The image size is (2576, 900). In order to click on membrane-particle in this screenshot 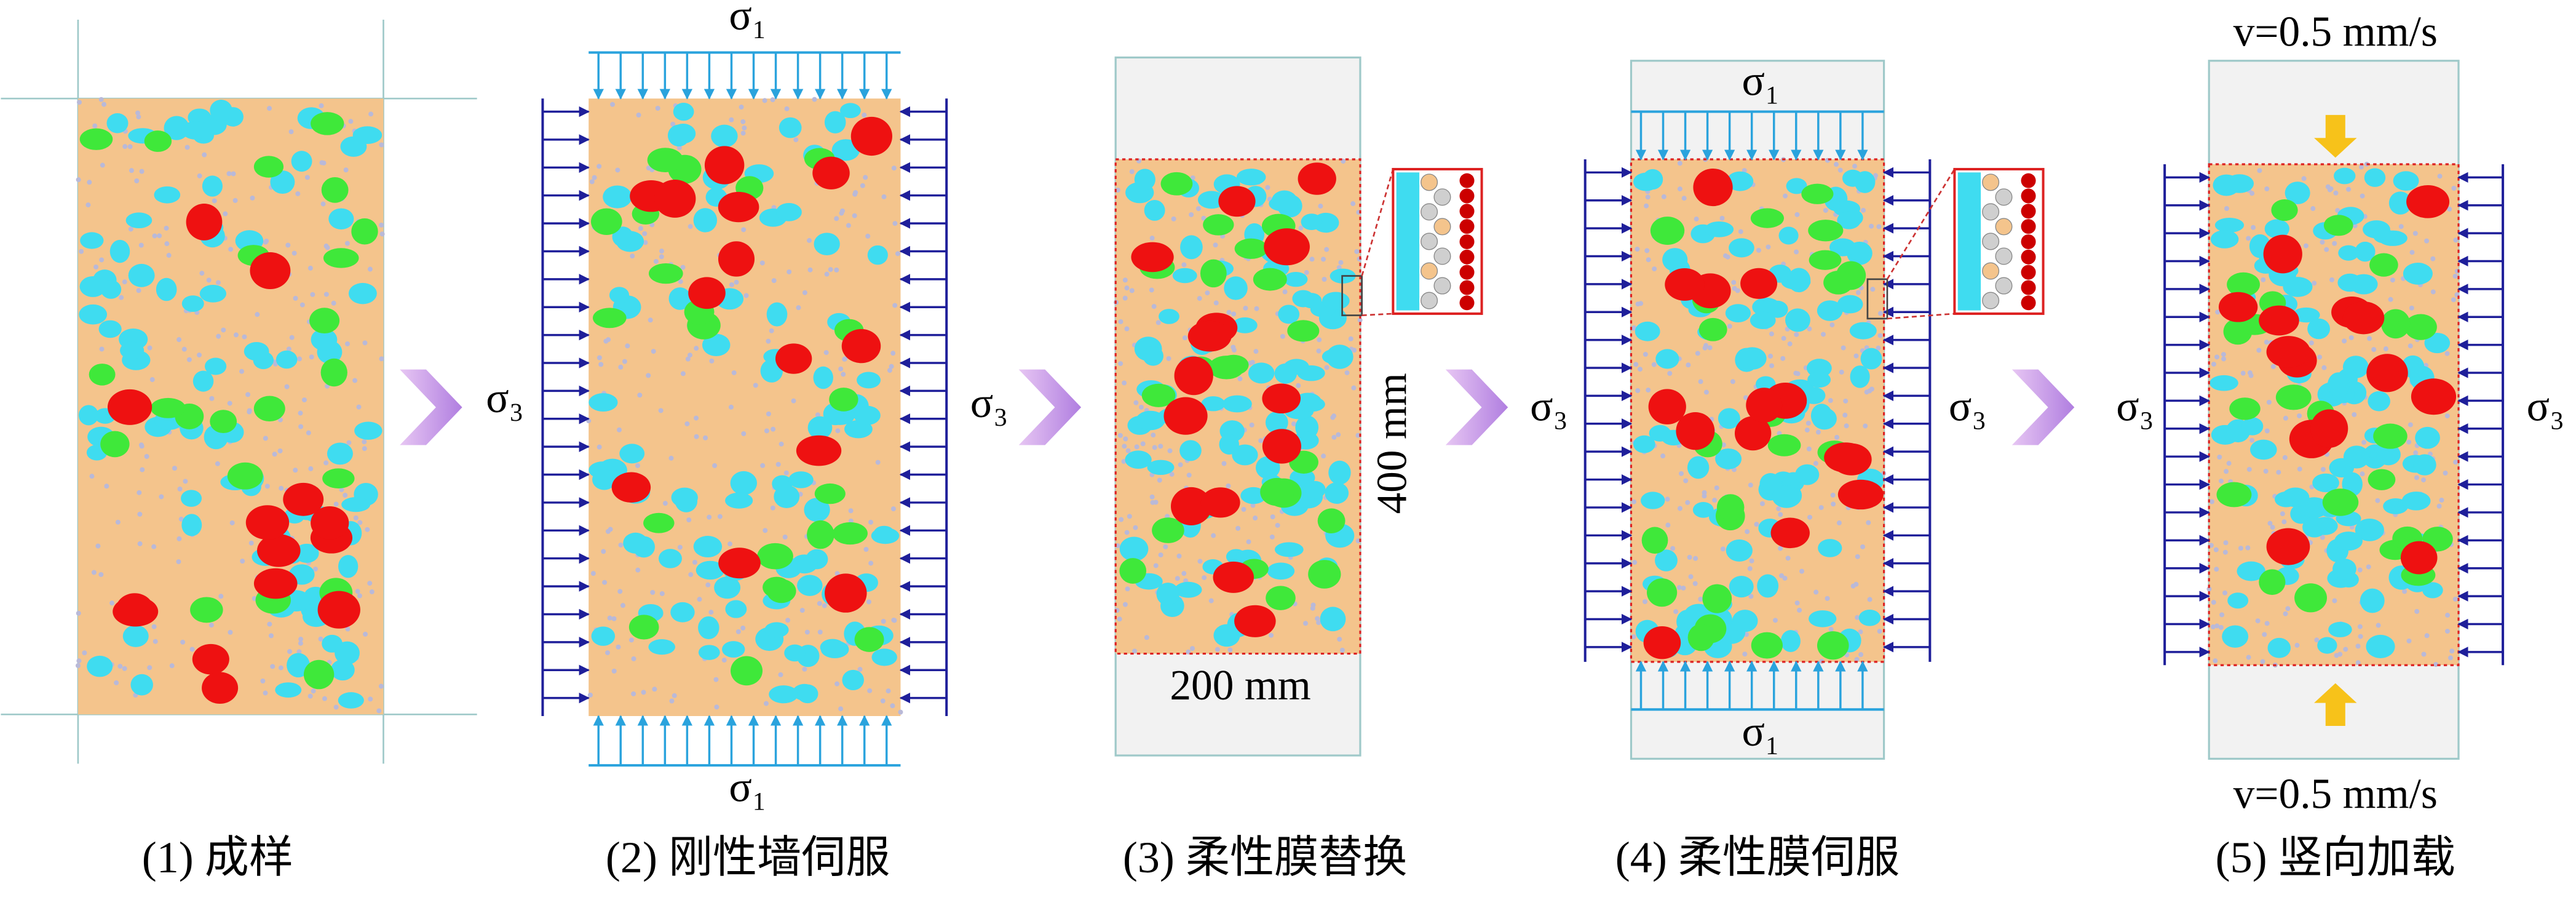, I will do `click(1467, 226)`.